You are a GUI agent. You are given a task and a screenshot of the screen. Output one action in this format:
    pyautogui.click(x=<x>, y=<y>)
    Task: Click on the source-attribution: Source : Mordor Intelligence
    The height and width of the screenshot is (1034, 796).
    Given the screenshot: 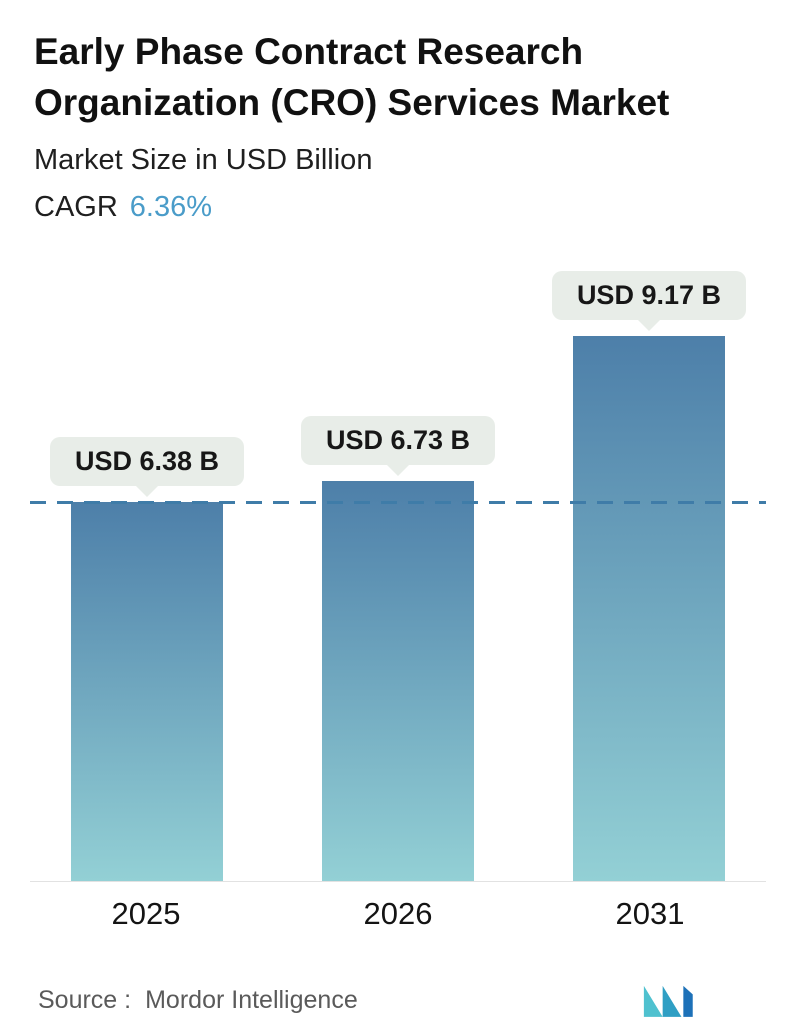 What is the action you would take?
    pyautogui.click(x=198, y=1000)
    